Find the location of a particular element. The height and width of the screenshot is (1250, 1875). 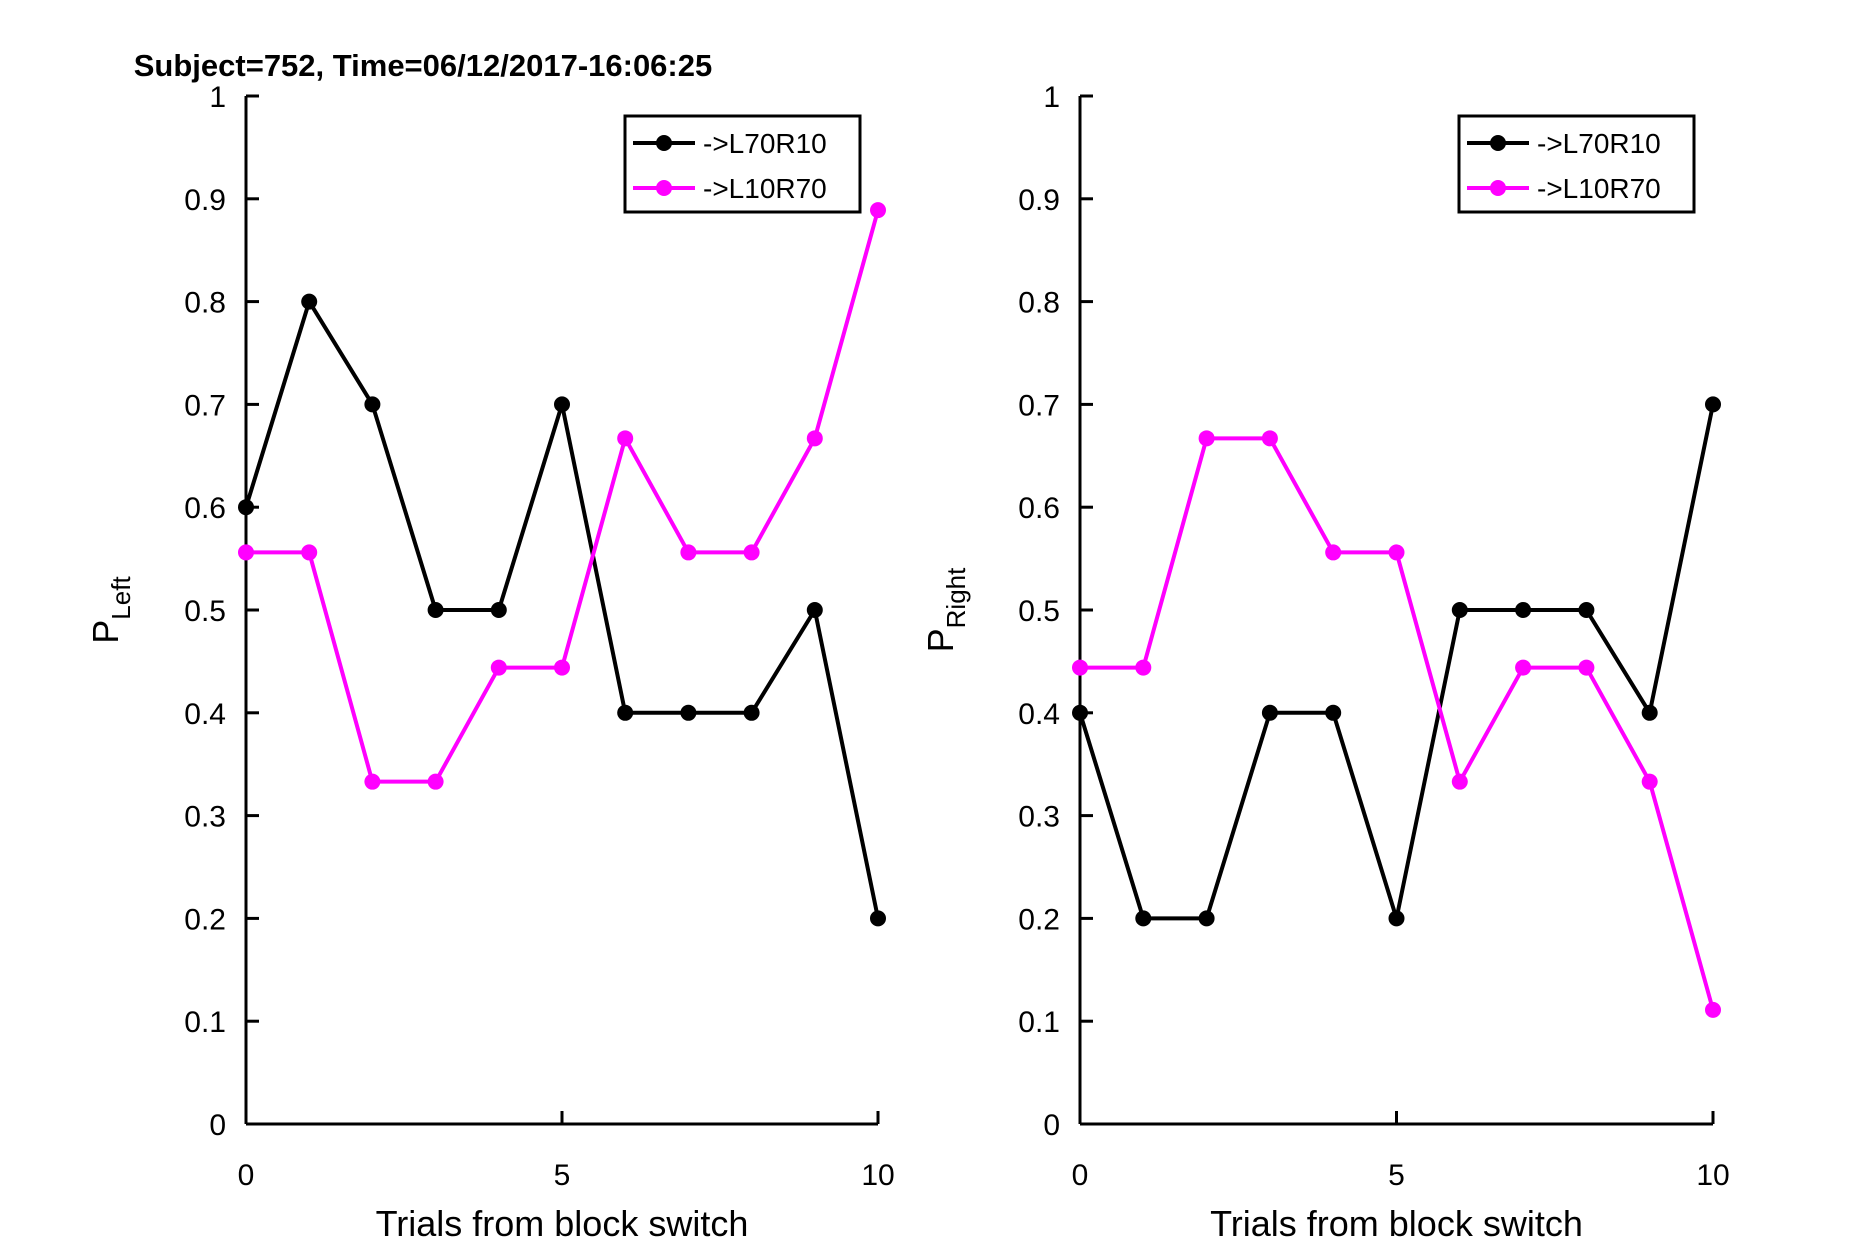

y-axis-label: PRight is located at coordinates (945, 609).